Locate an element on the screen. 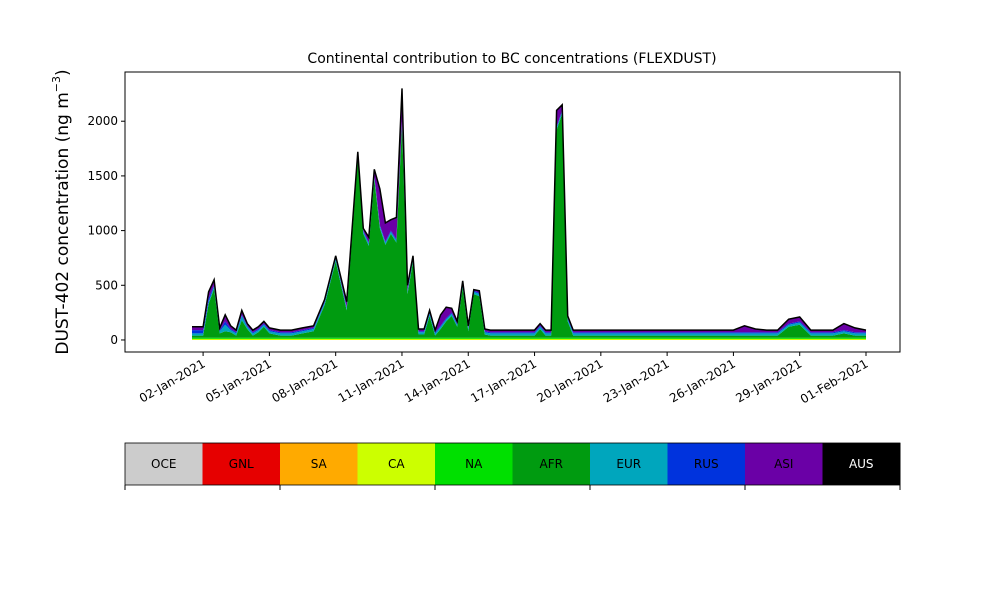  legend-label-sa: SA is located at coordinates (319, 464).